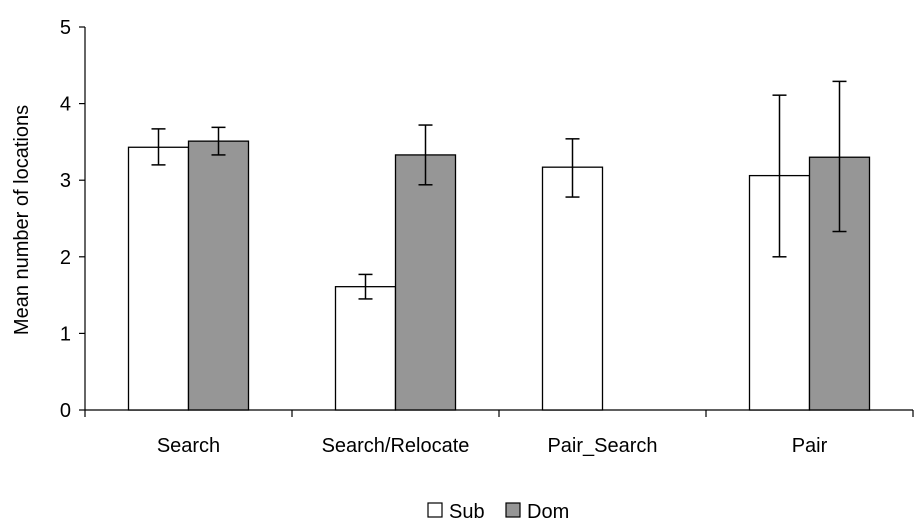 The width and height of the screenshot is (914, 522). What do you see at coordinates (513, 510) in the screenshot?
I see `legend-swatch-dom` at bounding box center [513, 510].